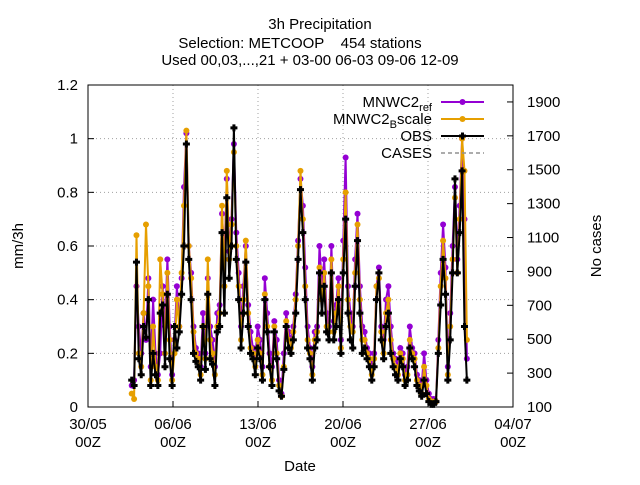  Describe the element at coordinates (67, 353) in the screenshot. I see `y-tick-label: 0.2` at that location.